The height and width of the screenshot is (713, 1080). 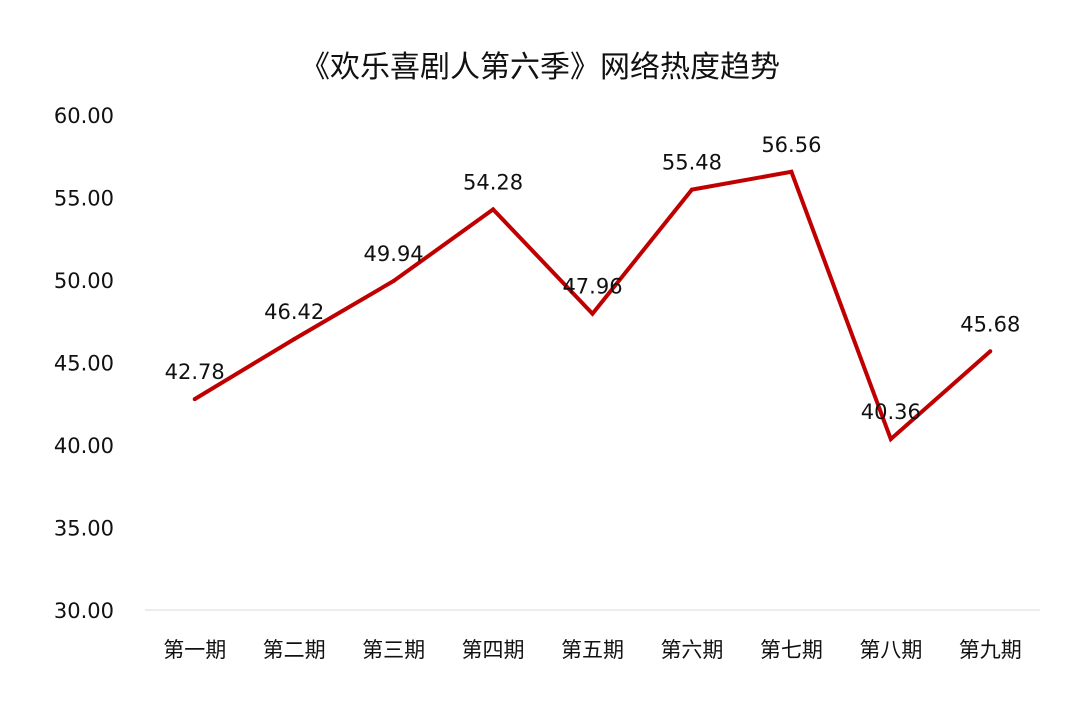 What do you see at coordinates (84, 611) in the screenshot?
I see `y-tick-label: 30.00` at bounding box center [84, 611].